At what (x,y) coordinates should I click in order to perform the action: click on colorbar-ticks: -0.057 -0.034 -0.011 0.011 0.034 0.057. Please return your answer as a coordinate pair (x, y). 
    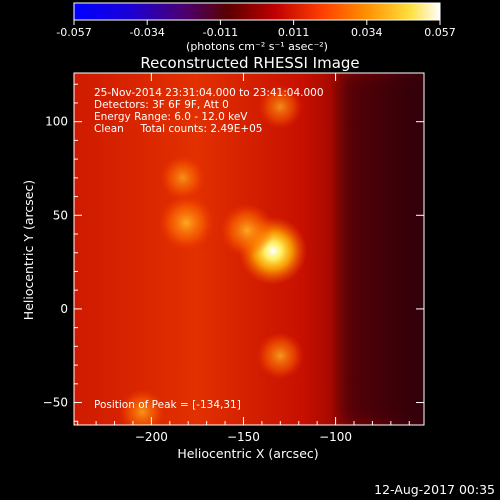
    Looking at the image, I should click on (256, 29).